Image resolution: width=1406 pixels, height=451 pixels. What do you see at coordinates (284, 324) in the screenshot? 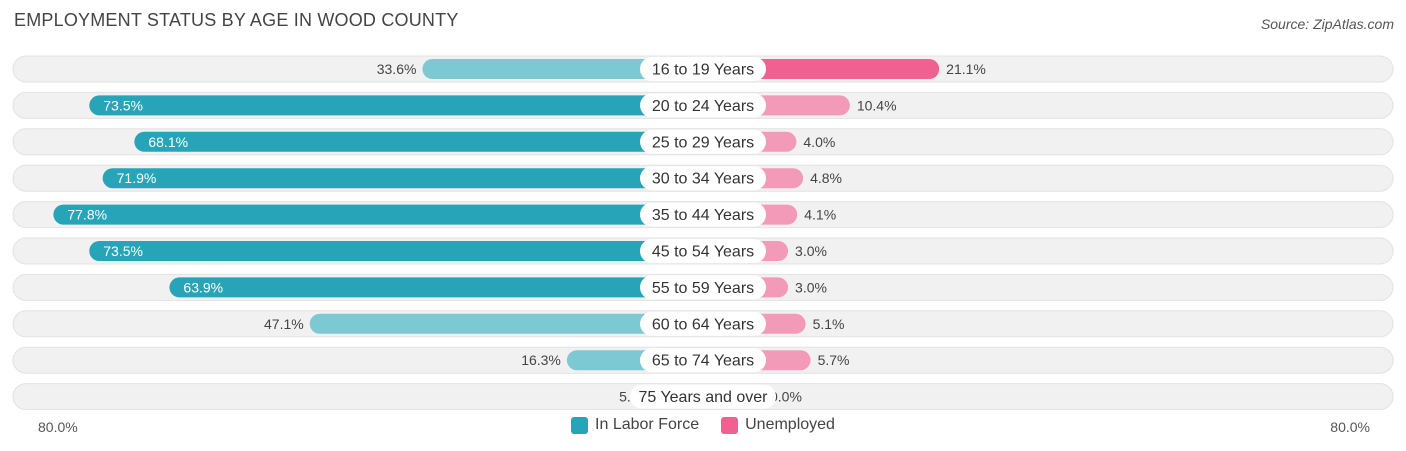
I see `labor-value-label: 47.1%` at bounding box center [284, 324].